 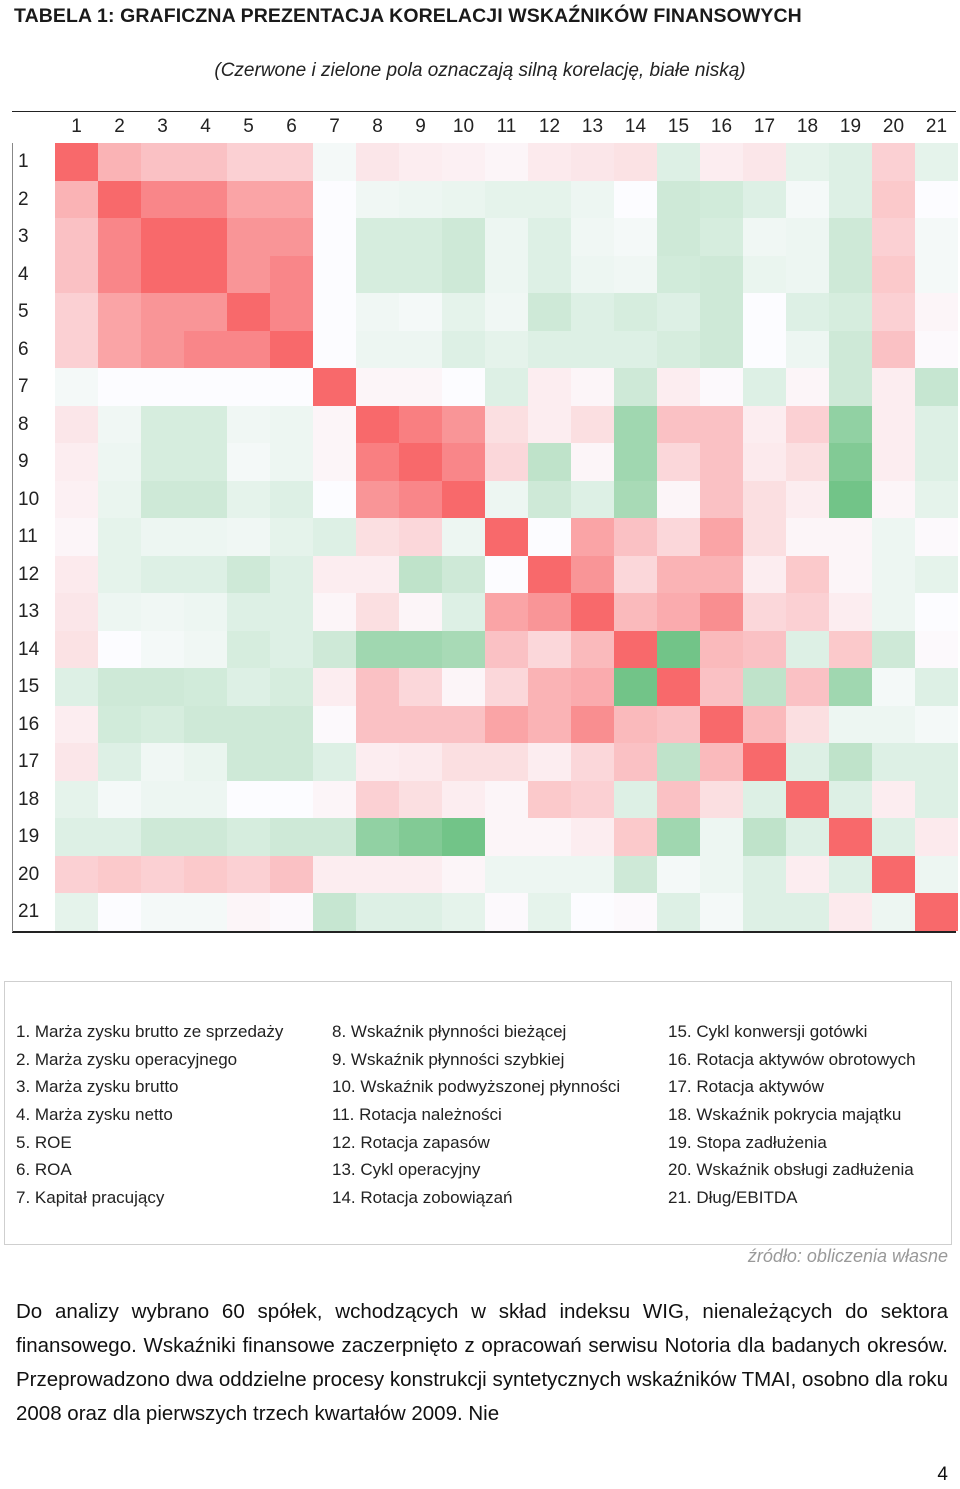 What do you see at coordinates (721, 126) in the screenshot?
I see `column-header: 16` at bounding box center [721, 126].